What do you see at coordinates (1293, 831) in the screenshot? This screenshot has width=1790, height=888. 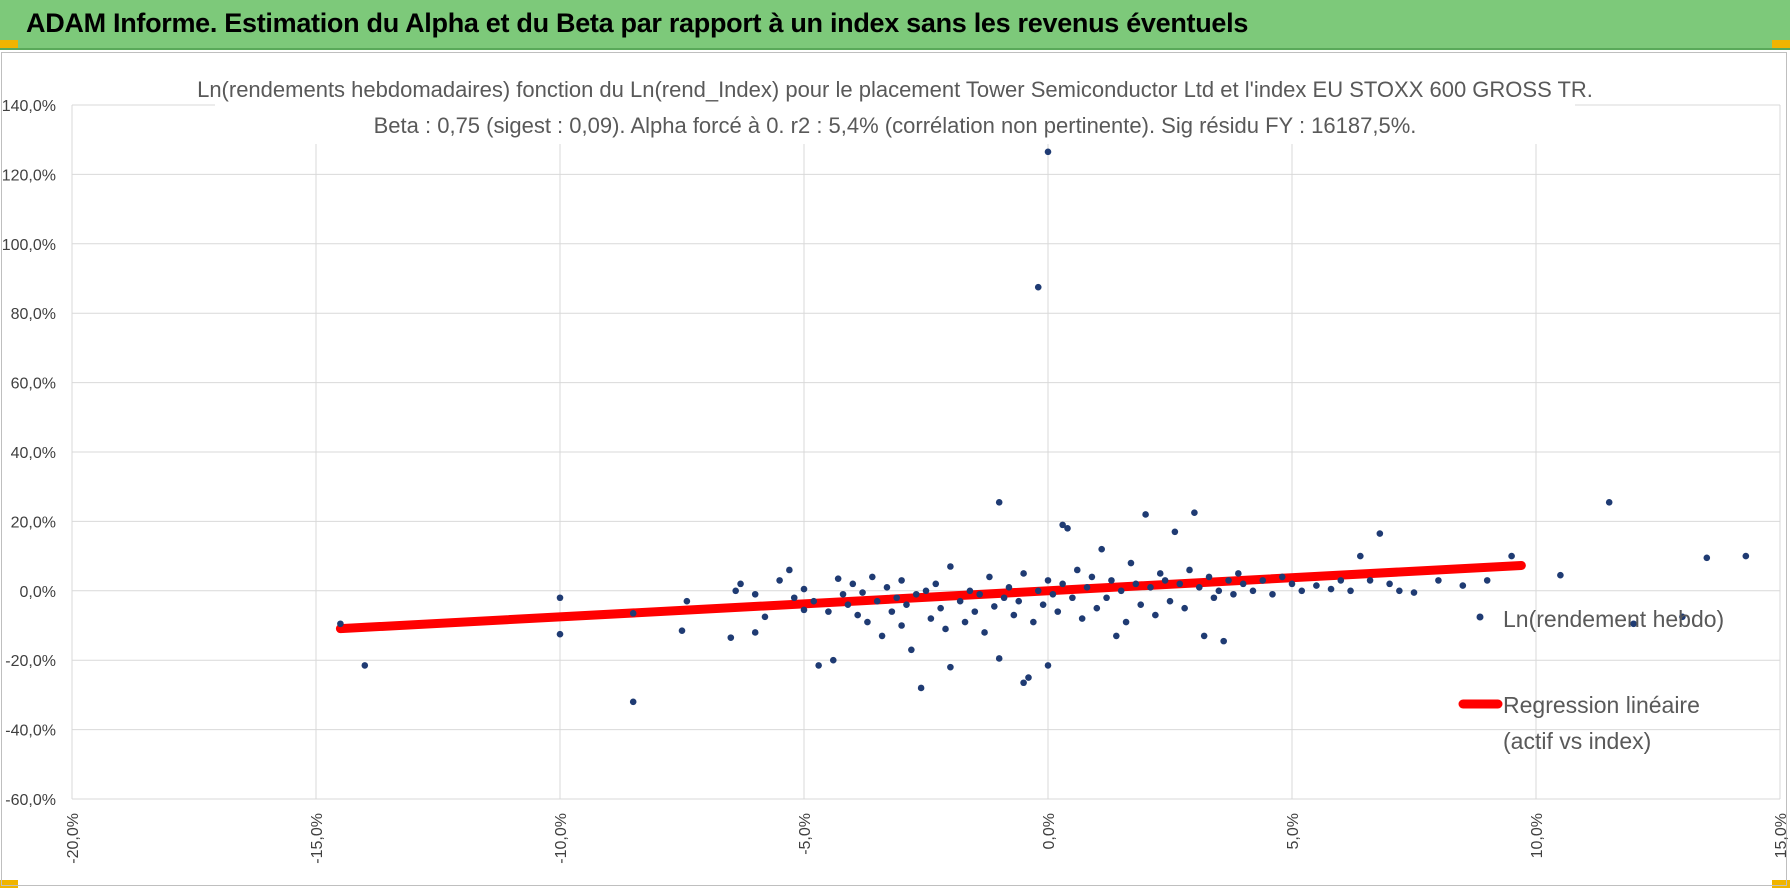 I see `x-tick-label: 5,0%` at bounding box center [1293, 831].